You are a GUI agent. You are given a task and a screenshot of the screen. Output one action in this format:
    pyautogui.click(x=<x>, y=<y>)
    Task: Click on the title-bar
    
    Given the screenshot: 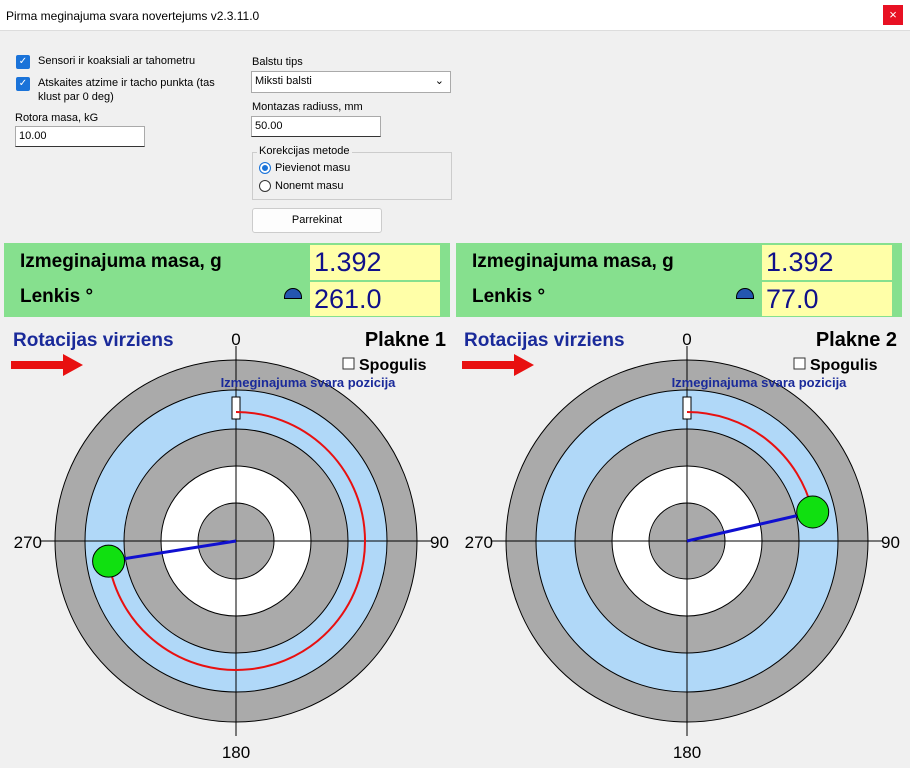 What is the action you would take?
    pyautogui.click(x=455, y=15)
    